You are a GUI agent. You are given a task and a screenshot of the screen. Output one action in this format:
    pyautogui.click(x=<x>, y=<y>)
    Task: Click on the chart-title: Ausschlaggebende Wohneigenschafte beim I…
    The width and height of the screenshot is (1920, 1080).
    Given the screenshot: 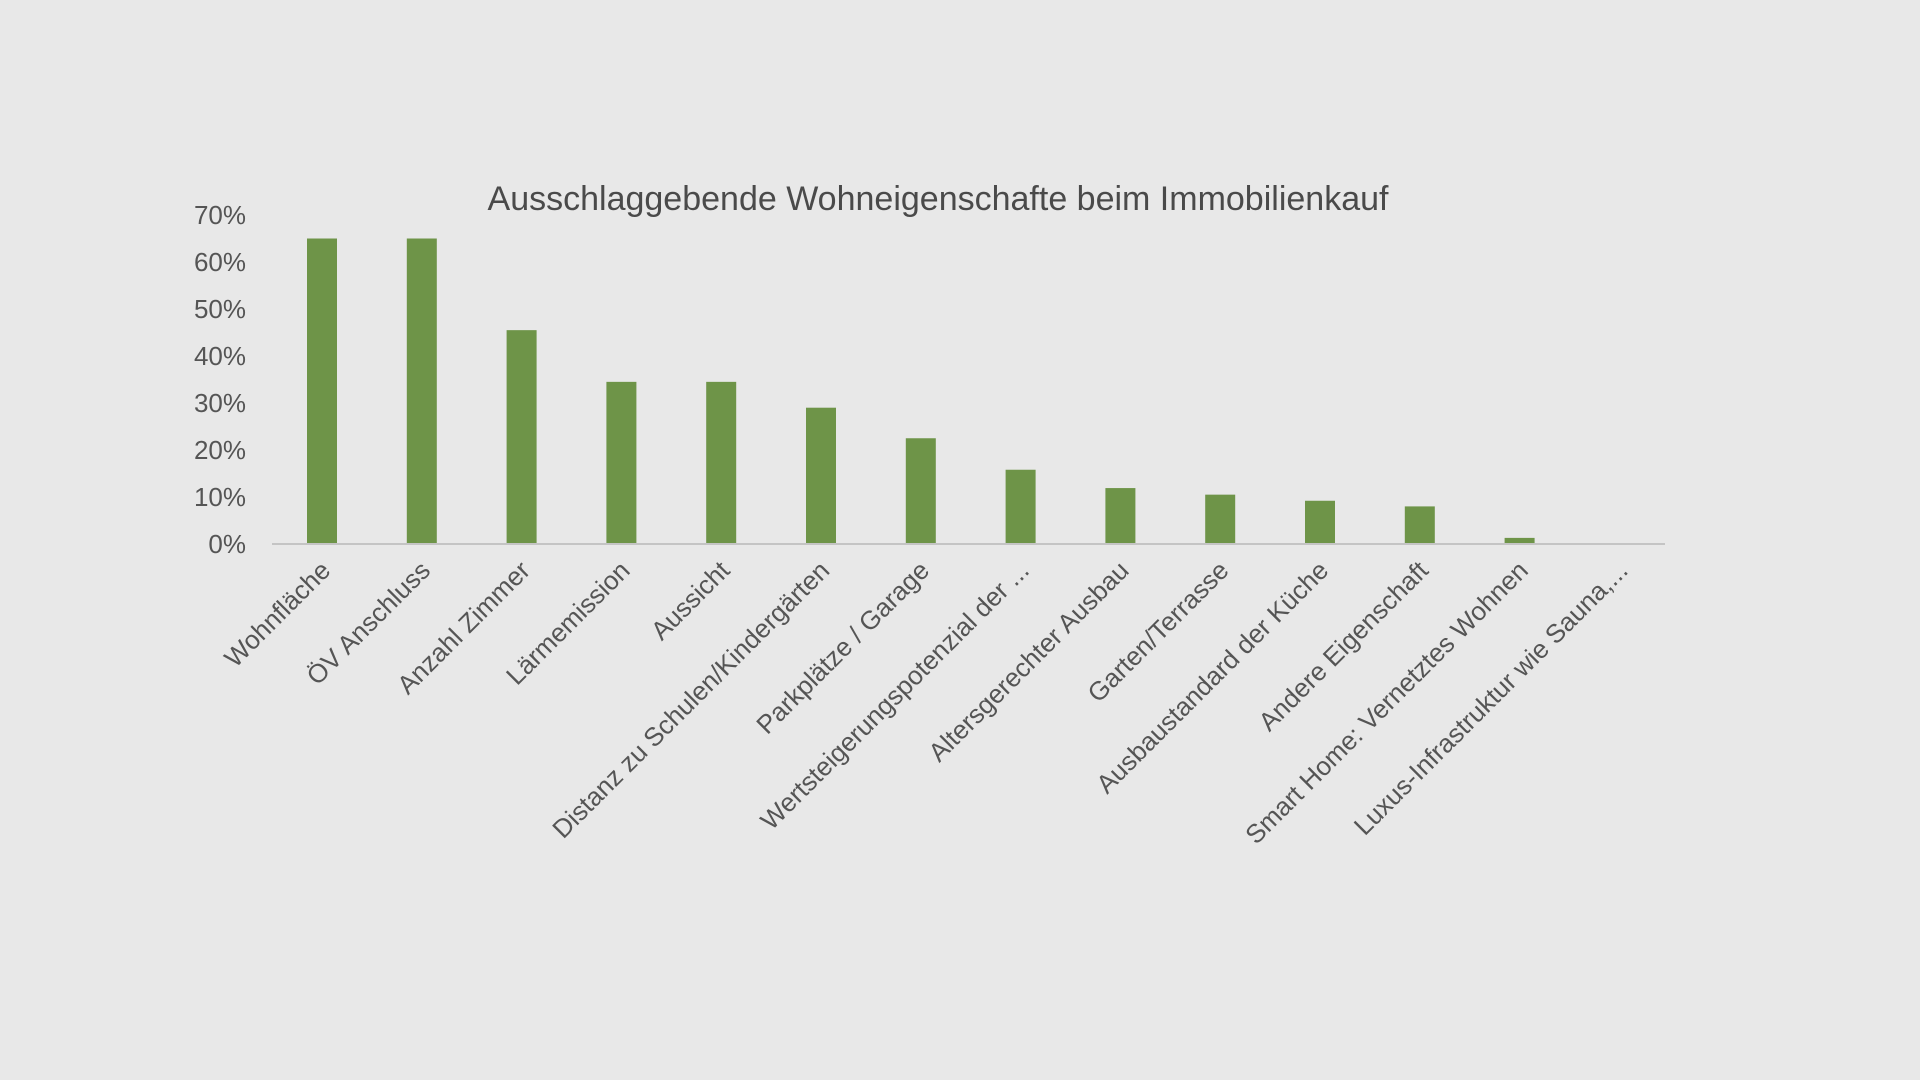 What is the action you would take?
    pyautogui.click(x=938, y=199)
    